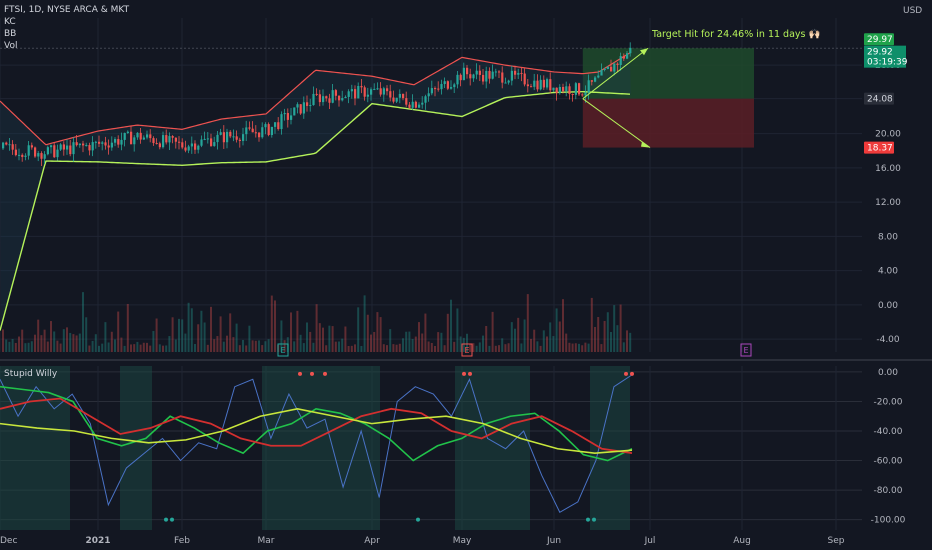 Image resolution: width=932 pixels, height=550 pixels. Describe the element at coordinates (887, 491) in the screenshot. I see `osc-y-tick-label: -80.00` at that location.